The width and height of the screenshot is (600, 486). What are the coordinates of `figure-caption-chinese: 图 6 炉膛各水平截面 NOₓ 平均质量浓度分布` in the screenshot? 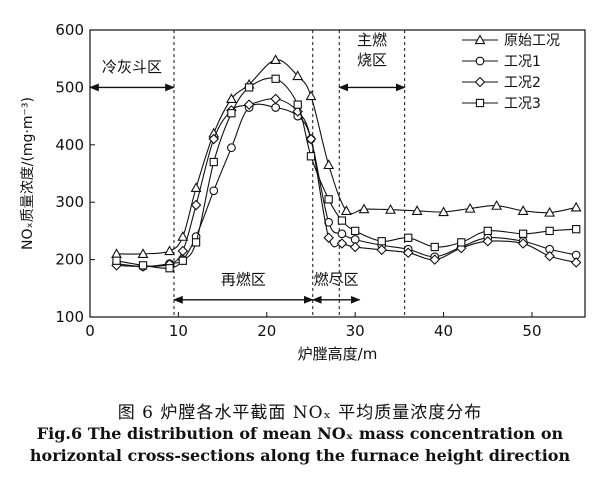 It's located at (300, 413).